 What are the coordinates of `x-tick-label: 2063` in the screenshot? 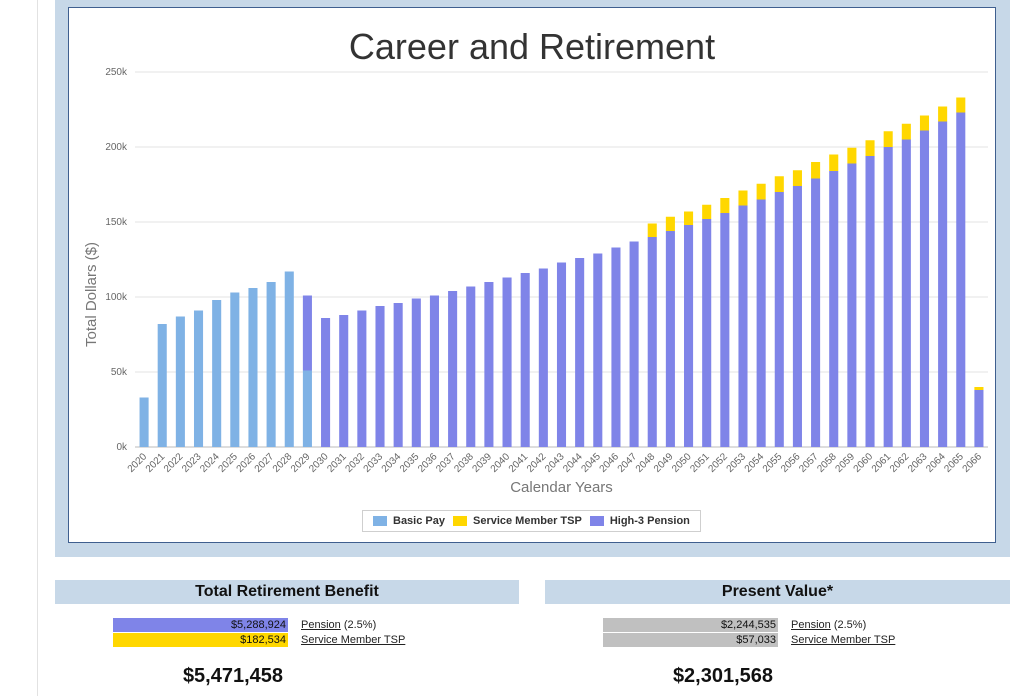 It's located at (918, 463).